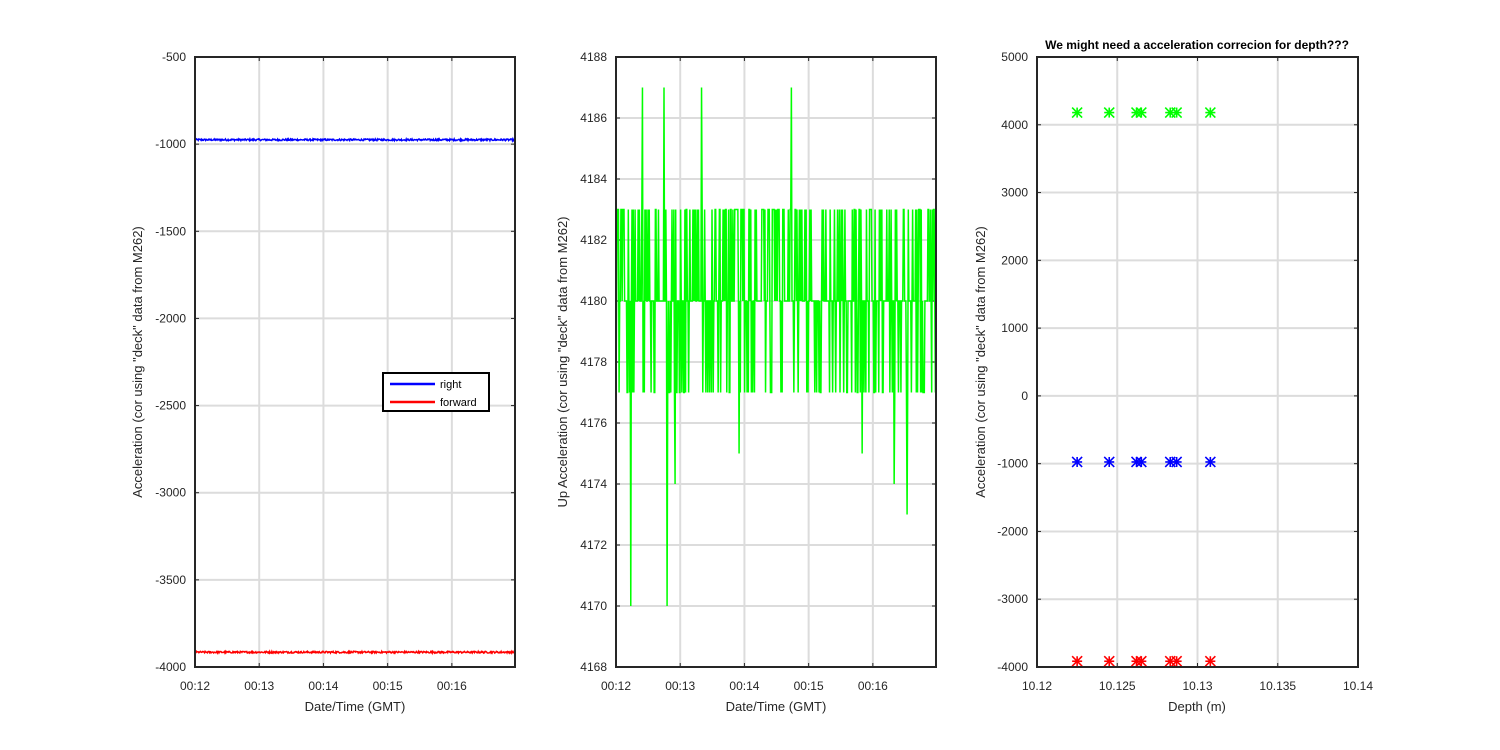  What do you see at coordinates (1117, 686) in the screenshot?
I see `x-tick-label: 10.125` at bounding box center [1117, 686].